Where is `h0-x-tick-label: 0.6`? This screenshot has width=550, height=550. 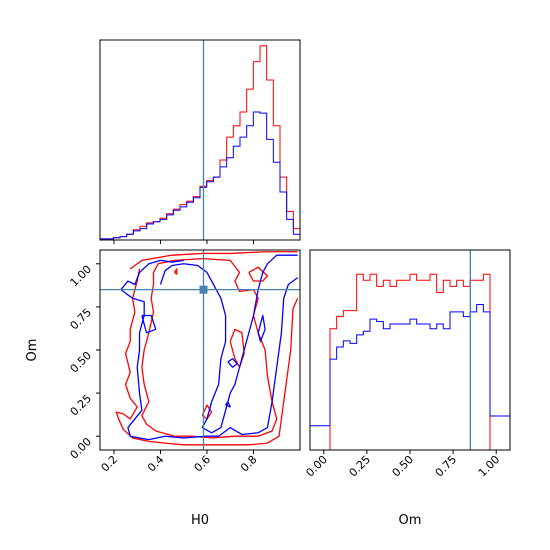 h0-x-tick-label: 0.6 is located at coordinates (203, 464).